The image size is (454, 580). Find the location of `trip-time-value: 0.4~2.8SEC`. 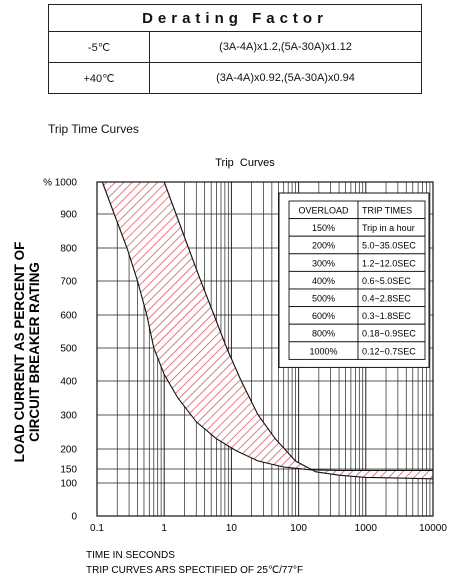

trip-time-value: 0.4~2.8SEC is located at coordinates (386, 299).